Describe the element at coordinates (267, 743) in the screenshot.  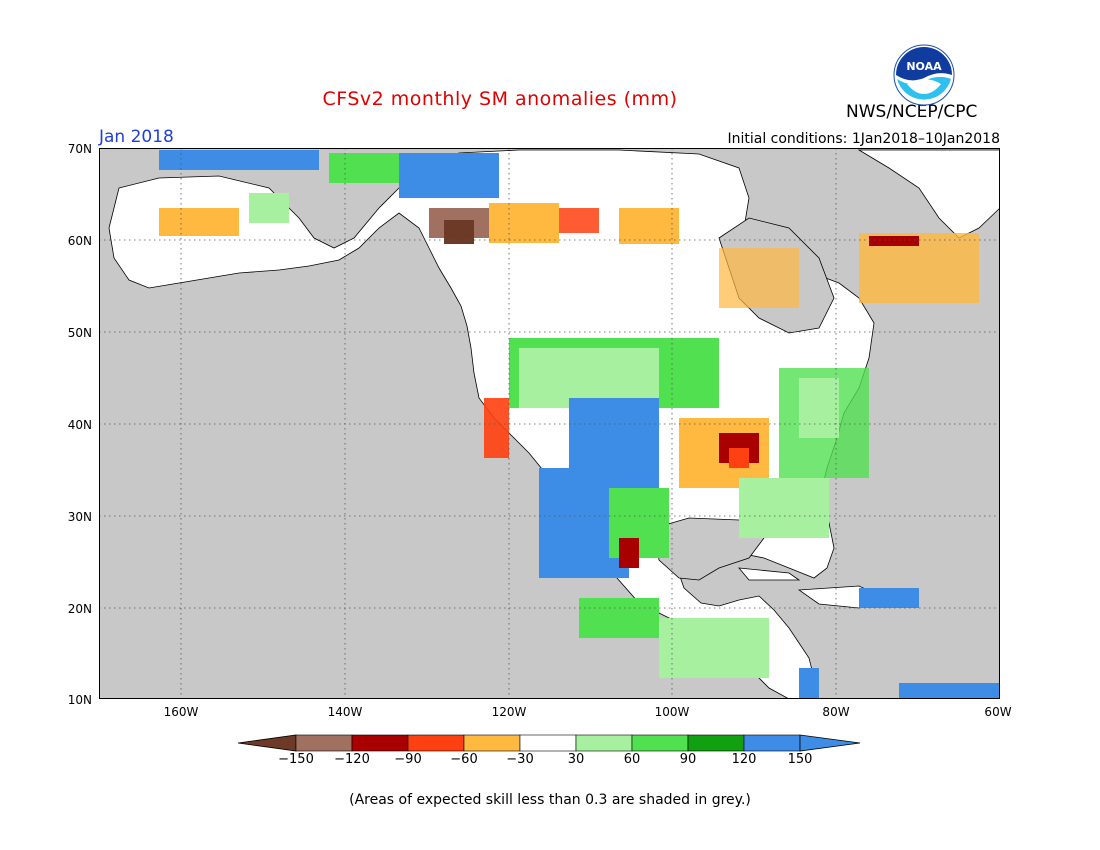
I see `colorbar-low-arrow` at that location.